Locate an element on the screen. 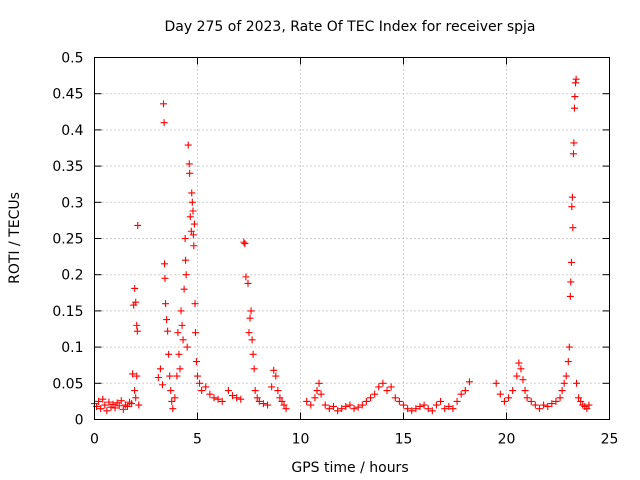  y-tick-label: 0.45 is located at coordinates (67, 95).